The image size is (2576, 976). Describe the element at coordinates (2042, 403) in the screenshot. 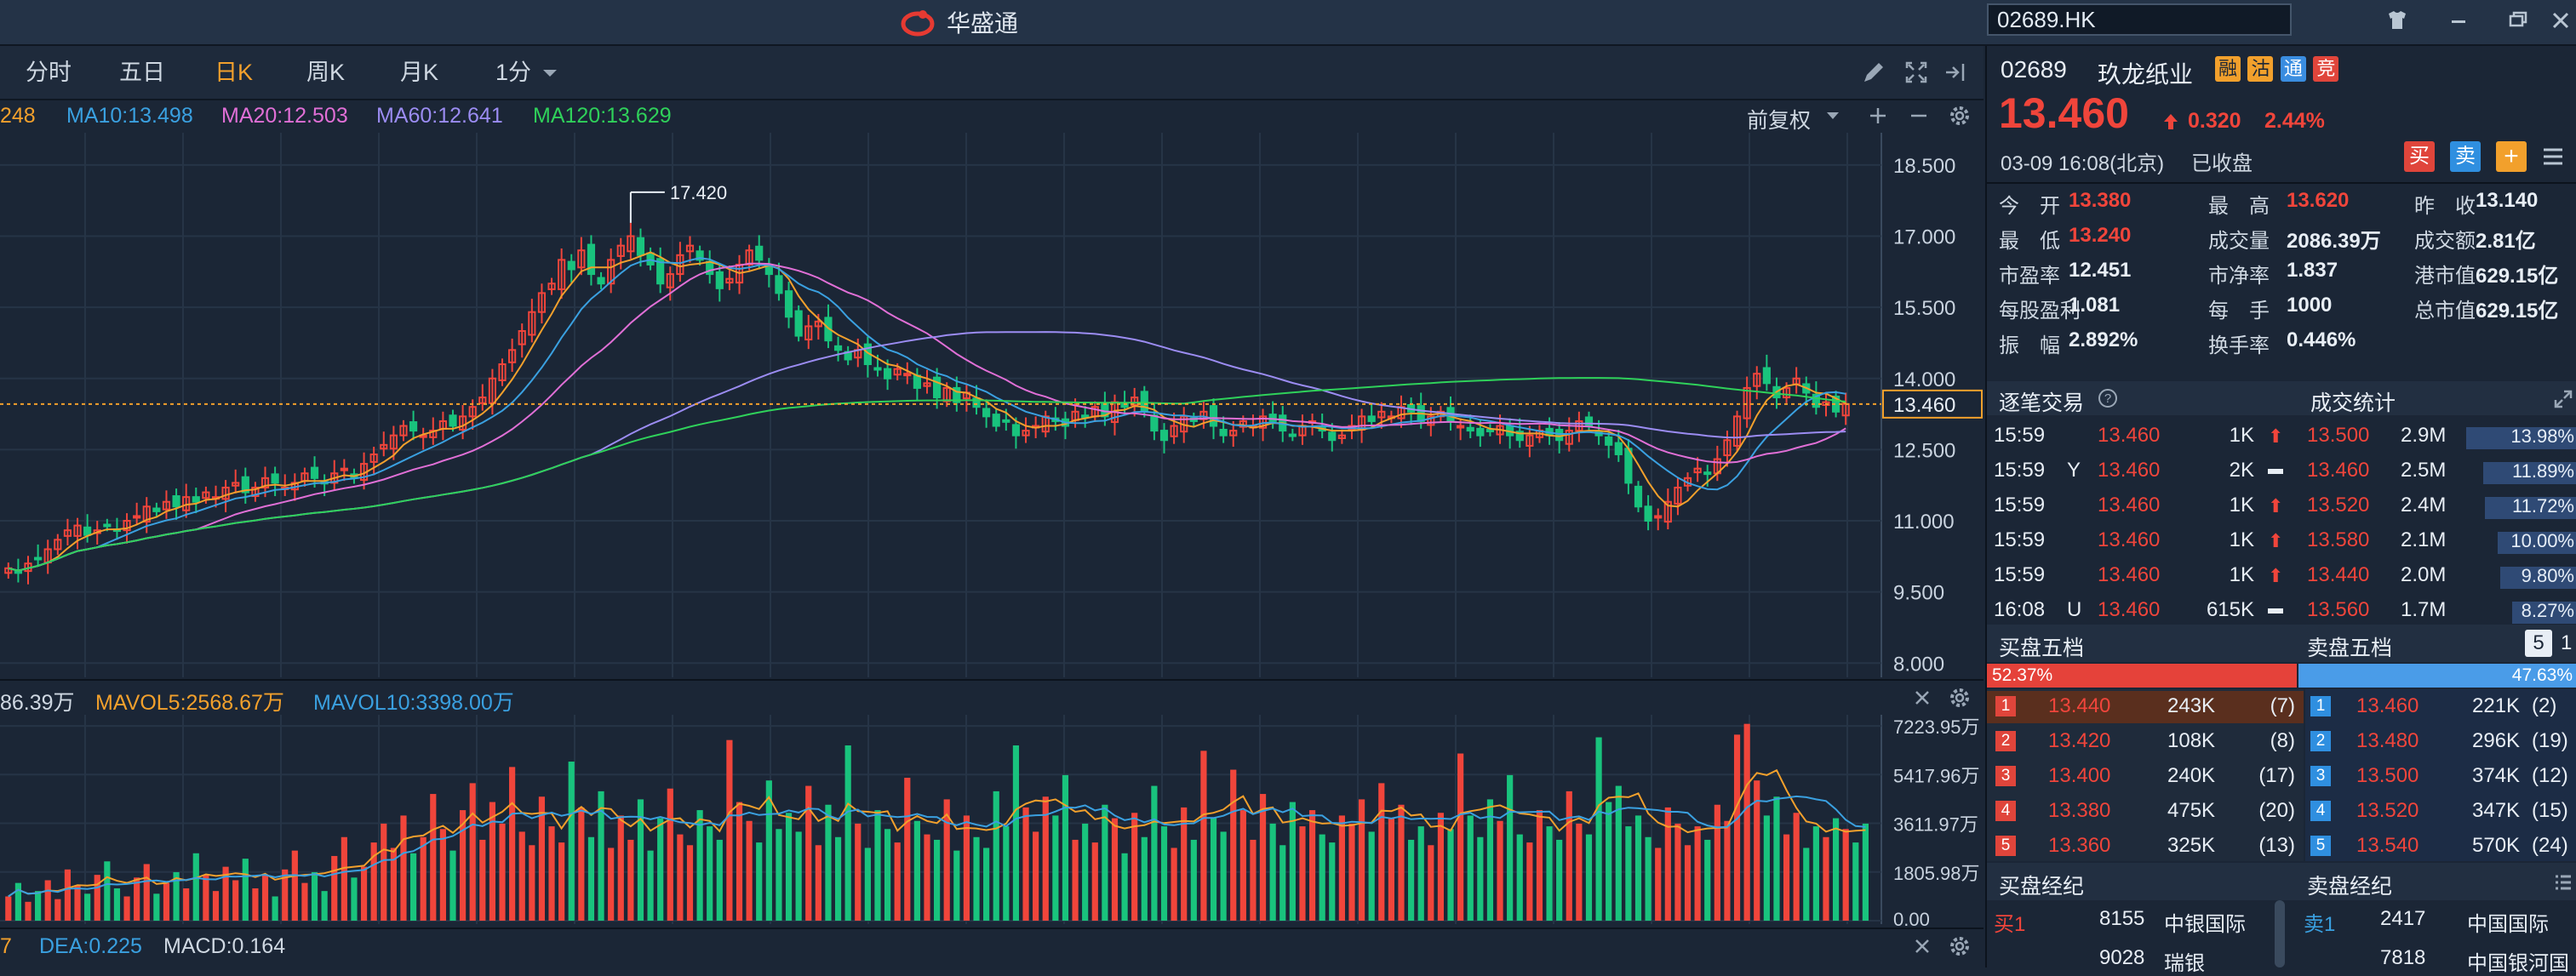

I see `trades-title: 逐笔交易` at that location.